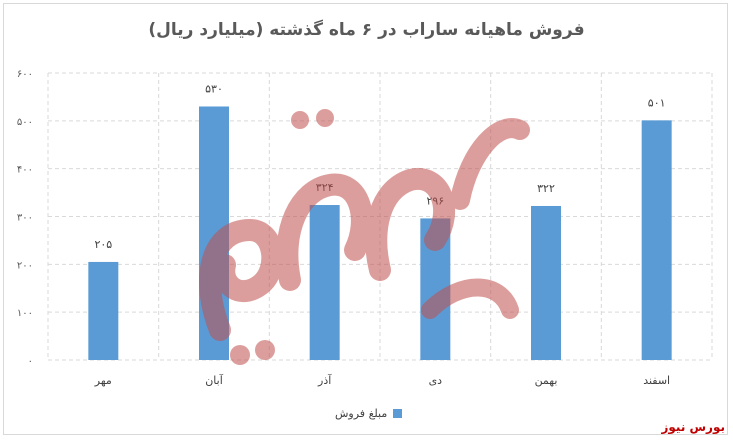 The height and width of the screenshot is (440, 733). I want to click on x-tick-label: دی, so click(436, 380).